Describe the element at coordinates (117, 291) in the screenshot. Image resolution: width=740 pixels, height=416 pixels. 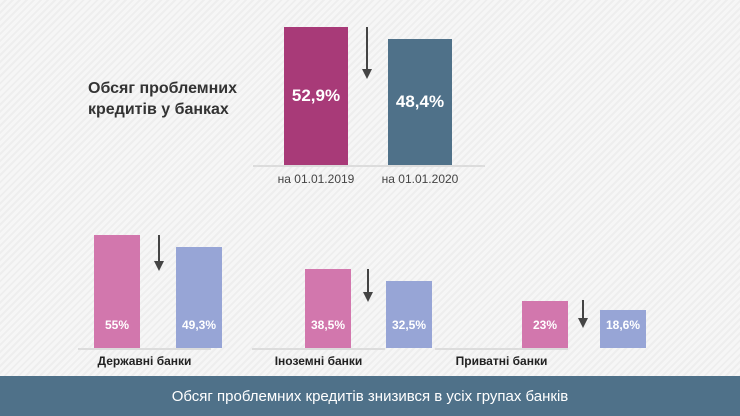
I see `bar: 55%` at that location.